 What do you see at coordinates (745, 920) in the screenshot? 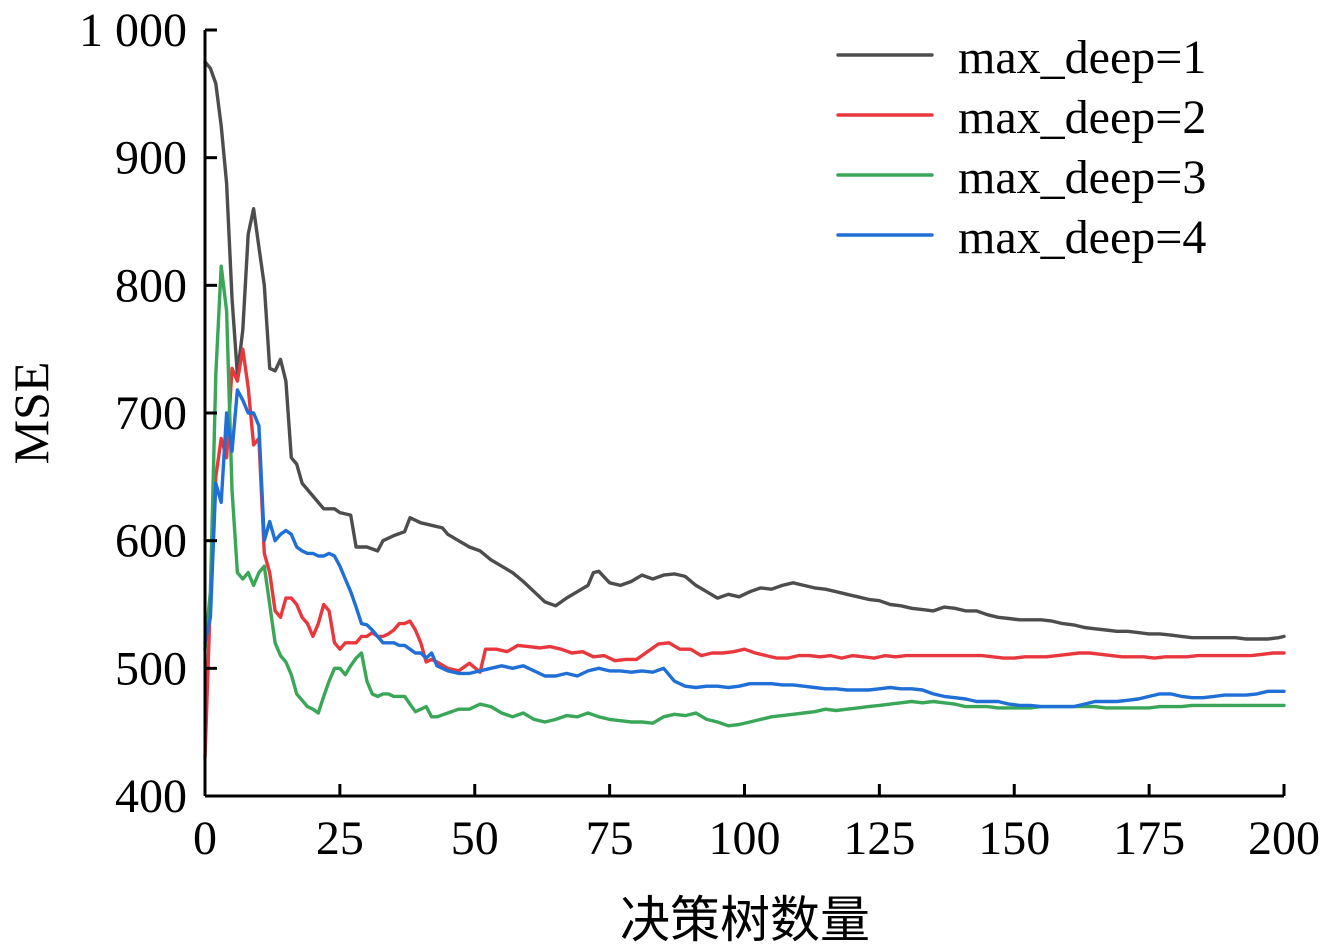
I see `x-axis-title: 决策树数量` at bounding box center [745, 920].